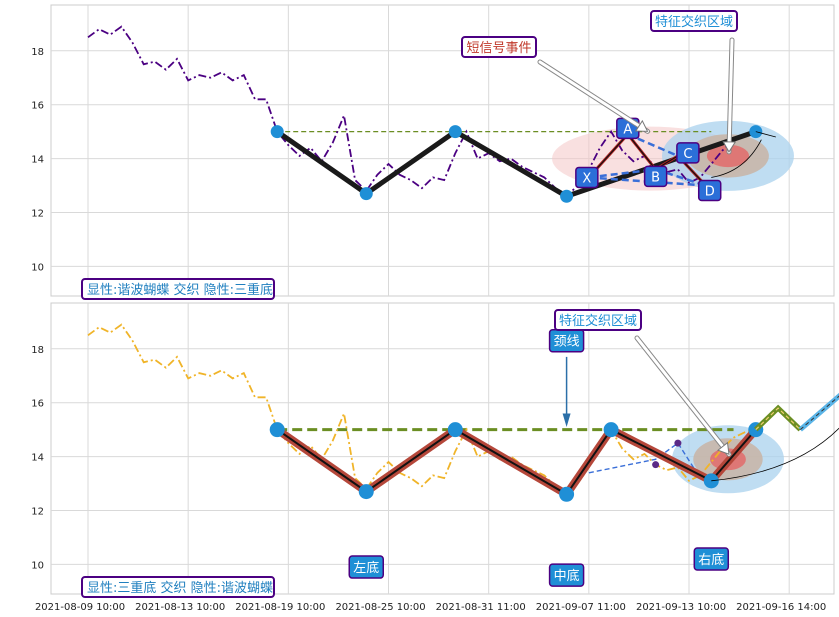  What do you see at coordinates (523, 164) in the screenshot?
I see `top-zigzag` at bounding box center [523, 164].